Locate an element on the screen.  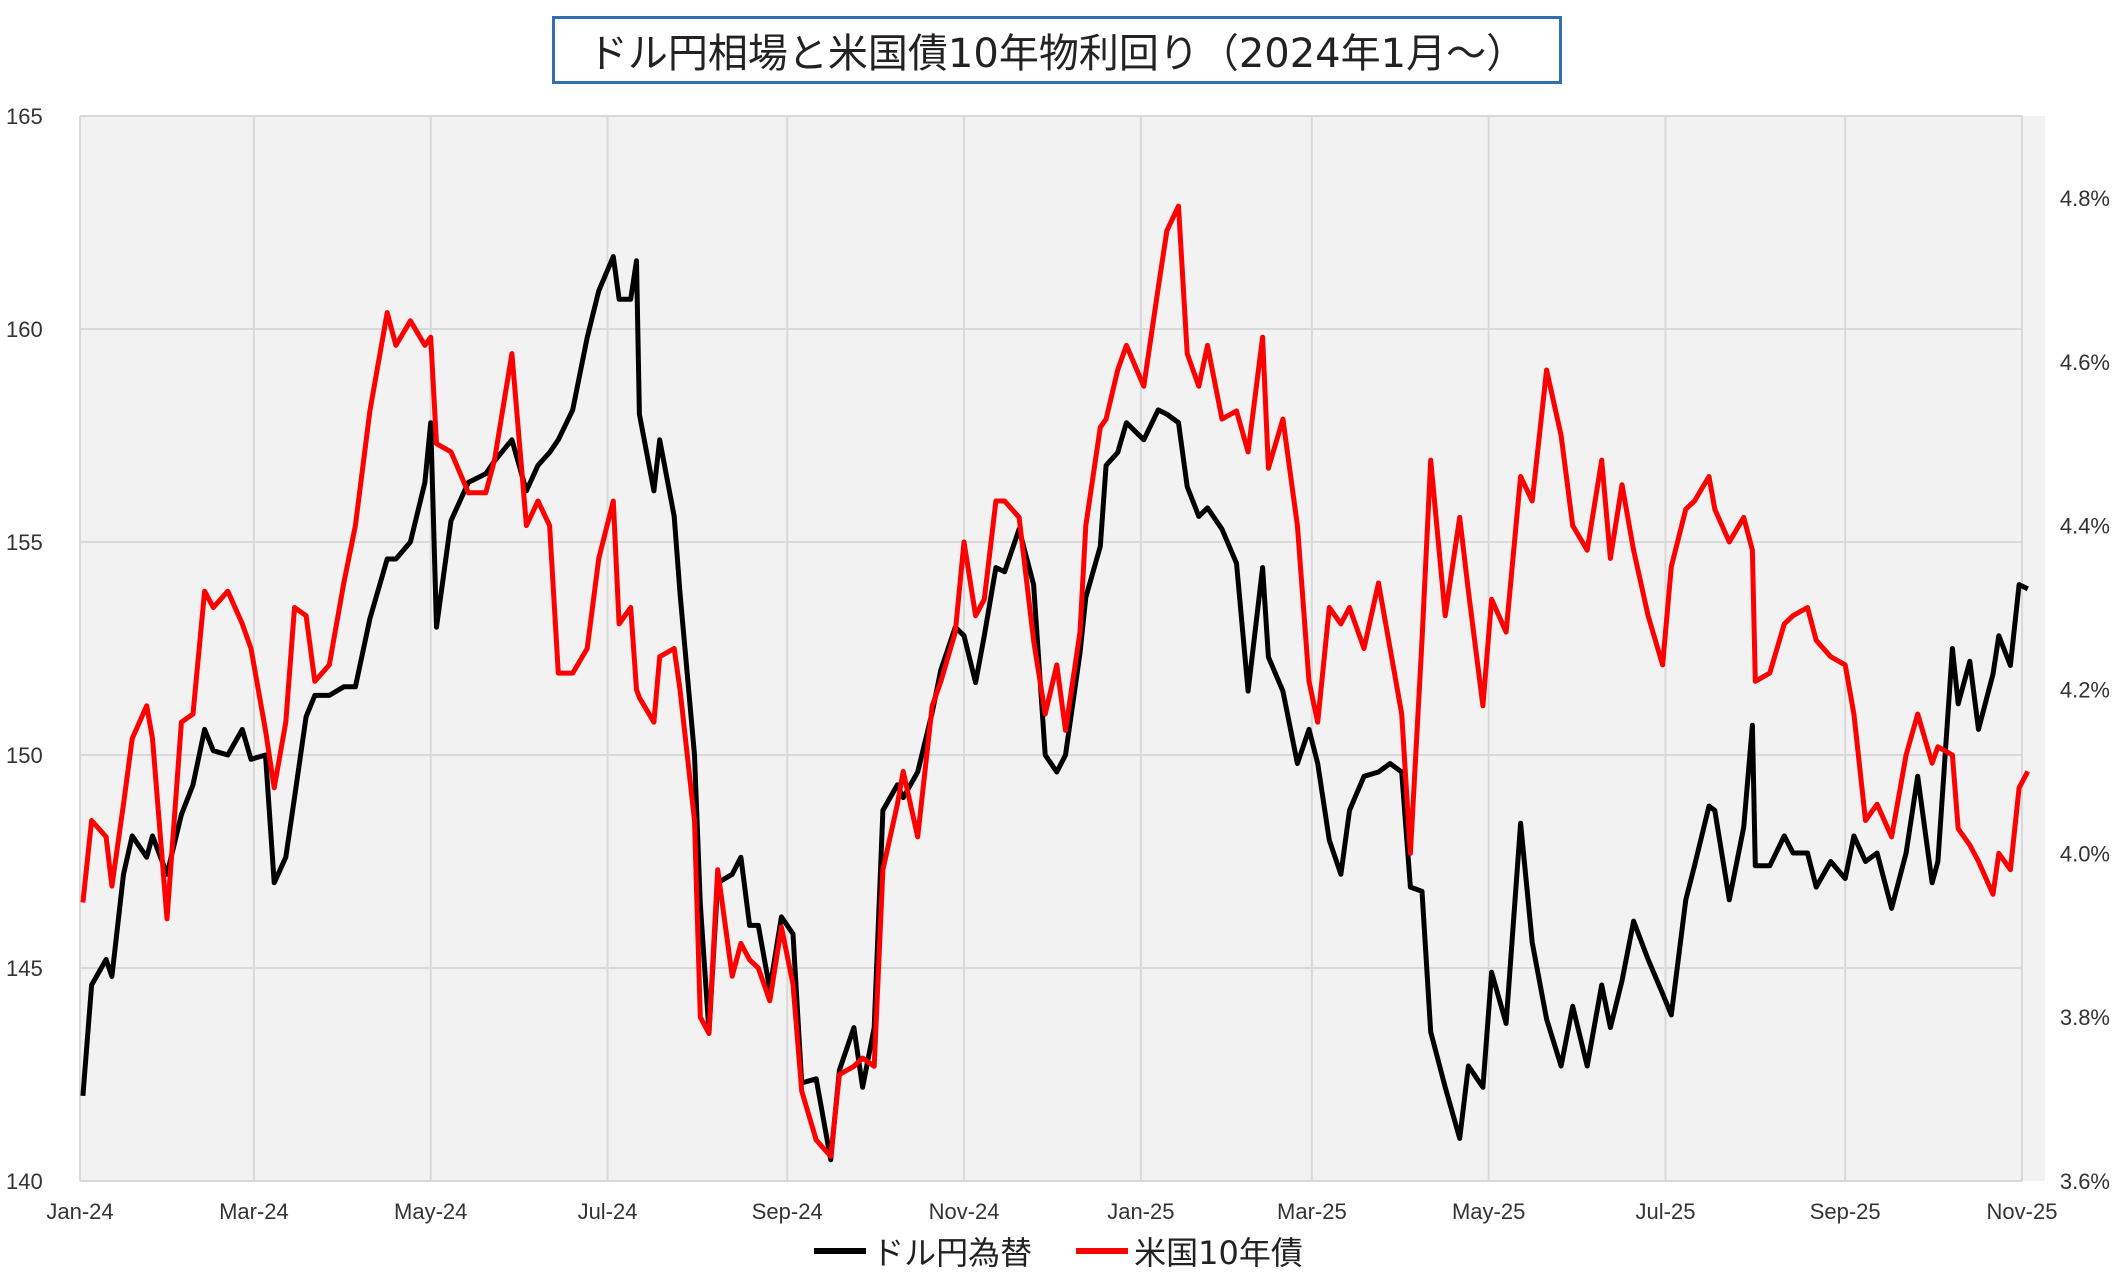
legend-item-us10y: 米国10年債 is located at coordinates (1189, 1251).